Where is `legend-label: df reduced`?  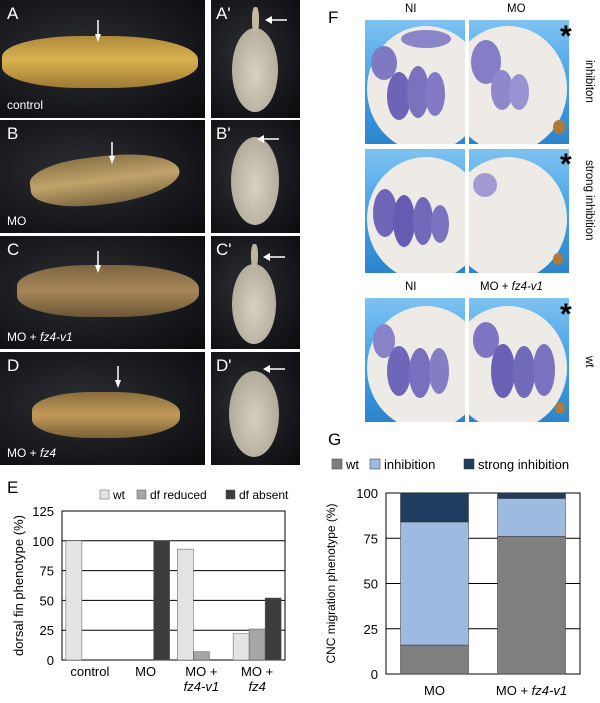
legend-label: df reduced is located at coordinates (178, 495).